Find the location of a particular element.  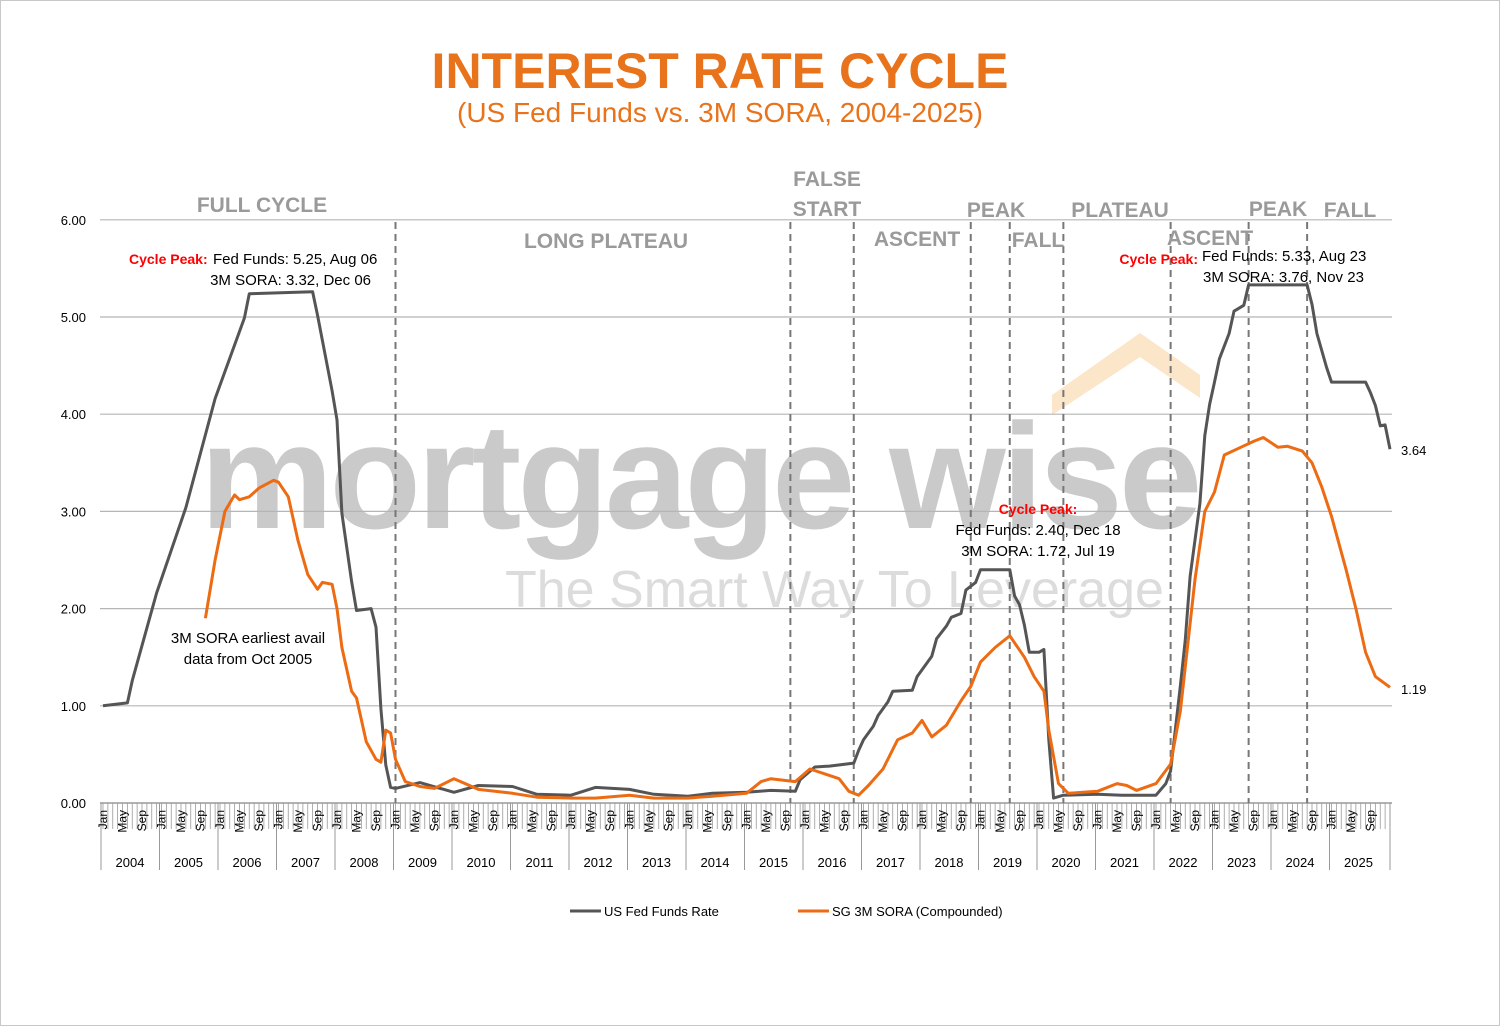

y-tick-label: 0.00 is located at coordinates (73, 803).